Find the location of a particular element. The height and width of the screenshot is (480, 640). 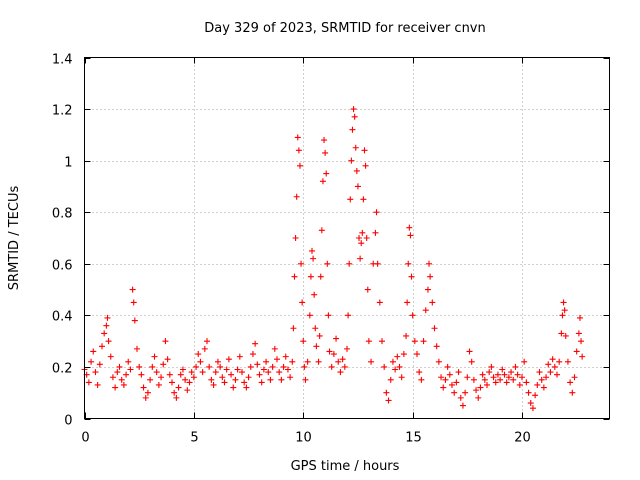

y-tick-label: 0.6 is located at coordinates (62, 266).